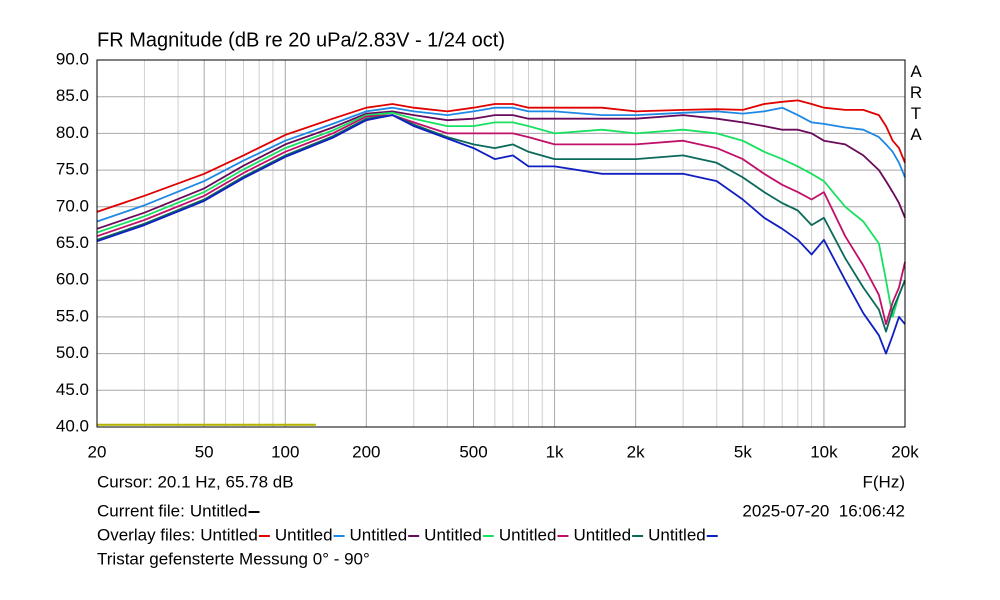 This screenshot has height=600, width=1000. Describe the element at coordinates (72, 389) in the screenshot. I see `y-tick-label: 45.0` at that location.